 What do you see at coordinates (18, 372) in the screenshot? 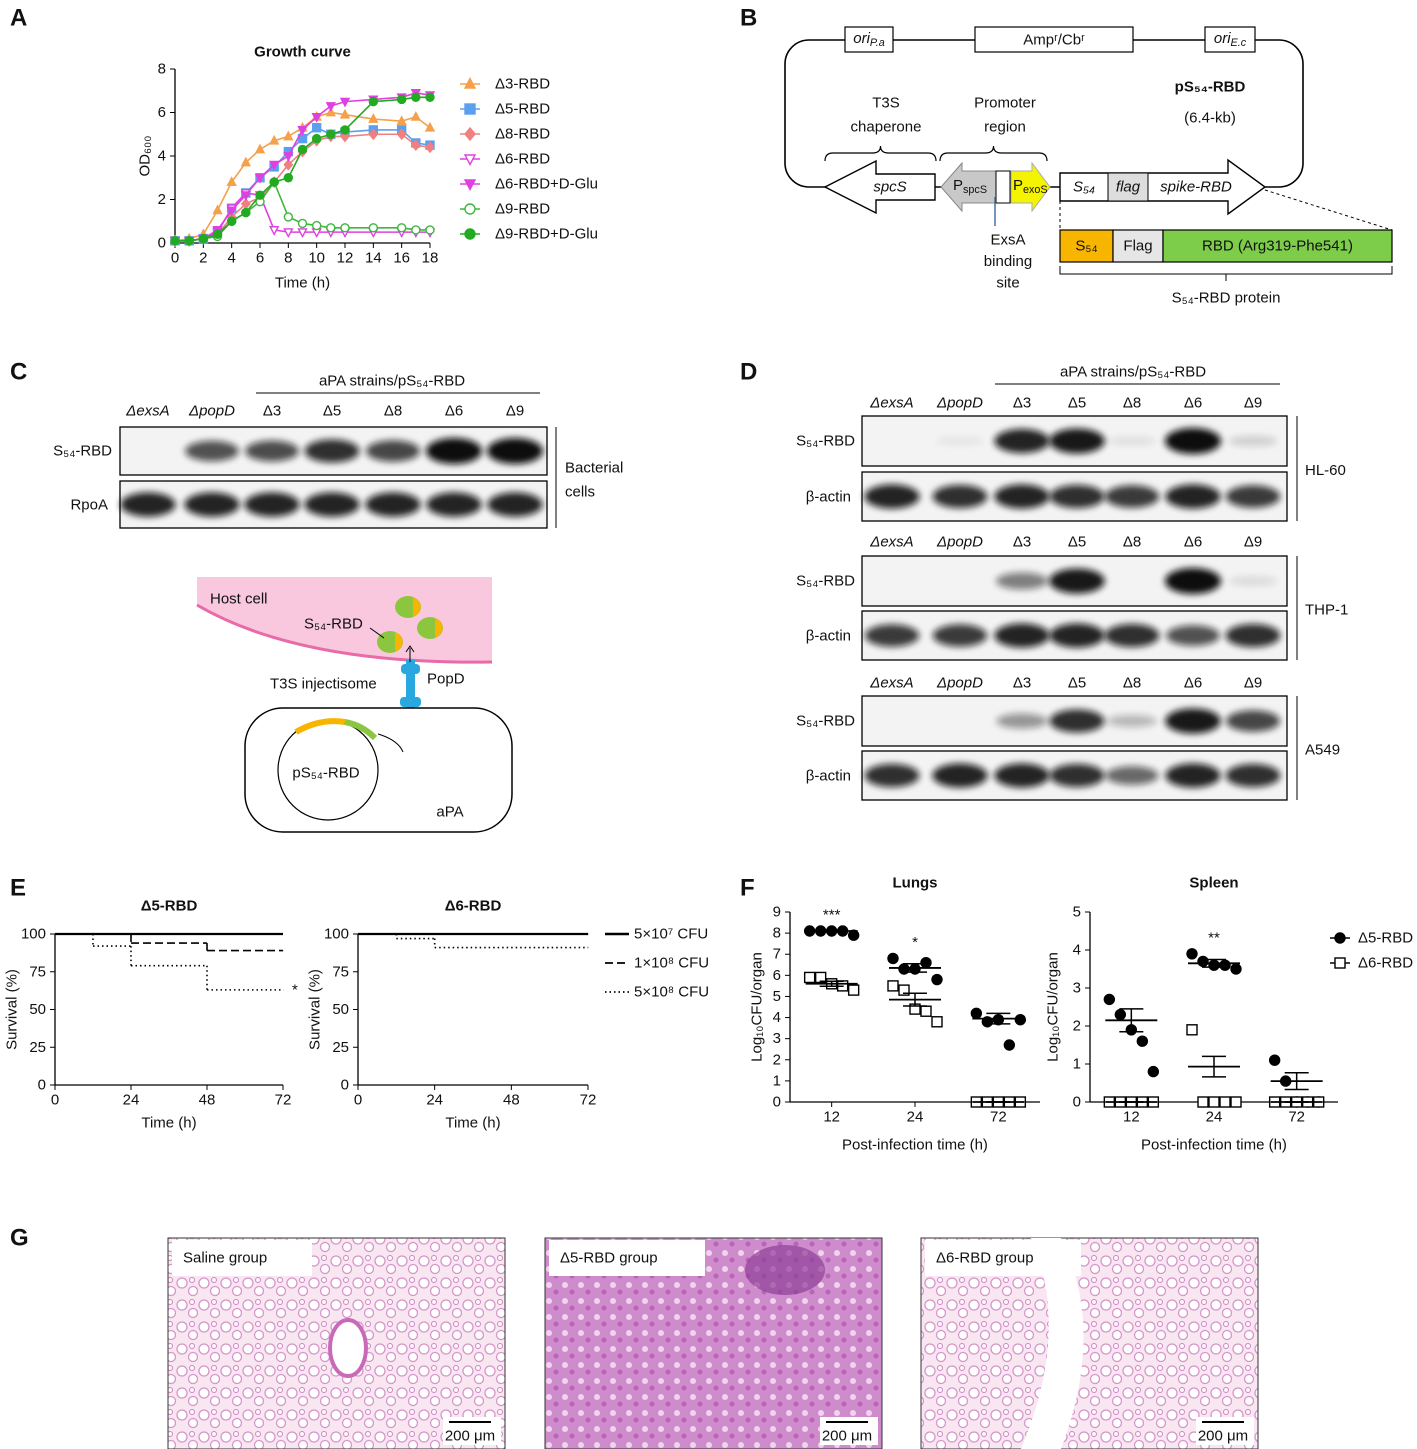
I see `panel-label: C` at bounding box center [18, 372].